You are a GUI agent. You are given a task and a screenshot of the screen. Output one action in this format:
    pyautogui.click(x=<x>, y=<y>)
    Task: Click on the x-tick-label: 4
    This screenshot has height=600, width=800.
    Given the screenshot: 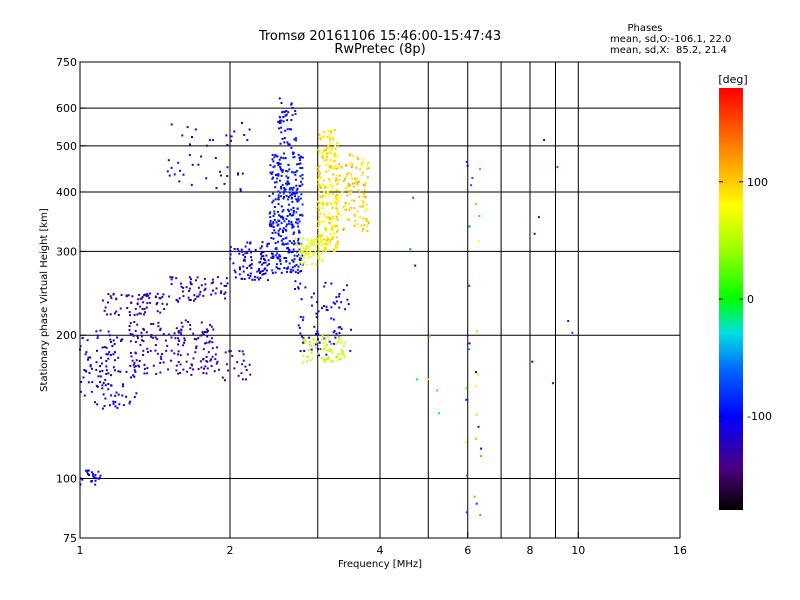 What is the action you would take?
    pyautogui.click(x=380, y=550)
    